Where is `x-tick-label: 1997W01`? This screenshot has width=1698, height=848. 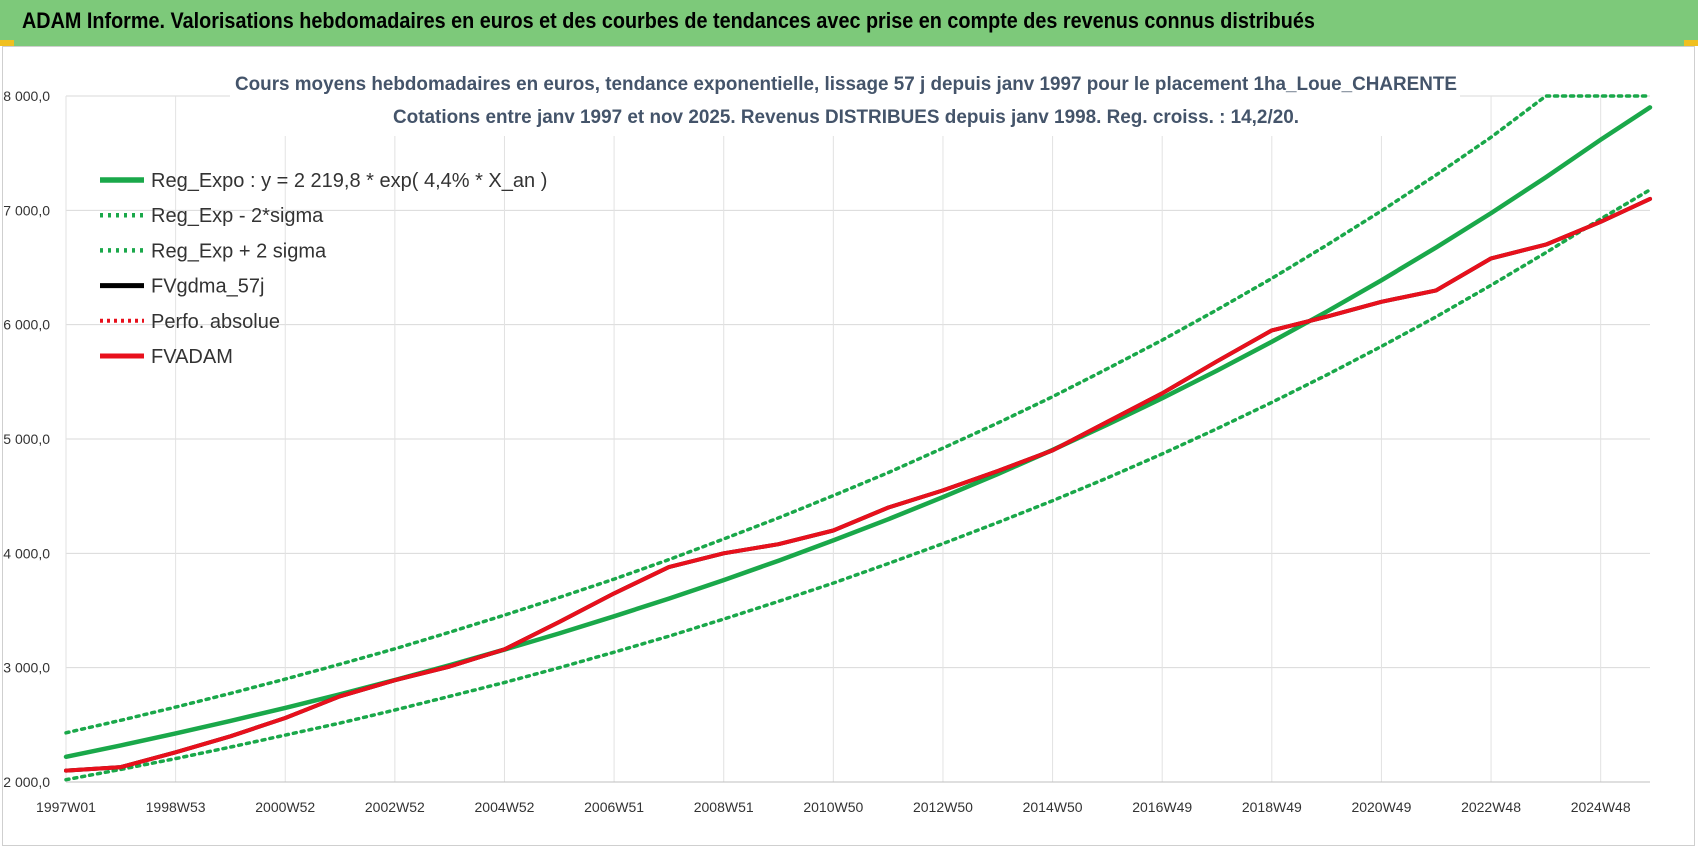
x-tick-label: 1997W01 is located at coordinates (66, 807).